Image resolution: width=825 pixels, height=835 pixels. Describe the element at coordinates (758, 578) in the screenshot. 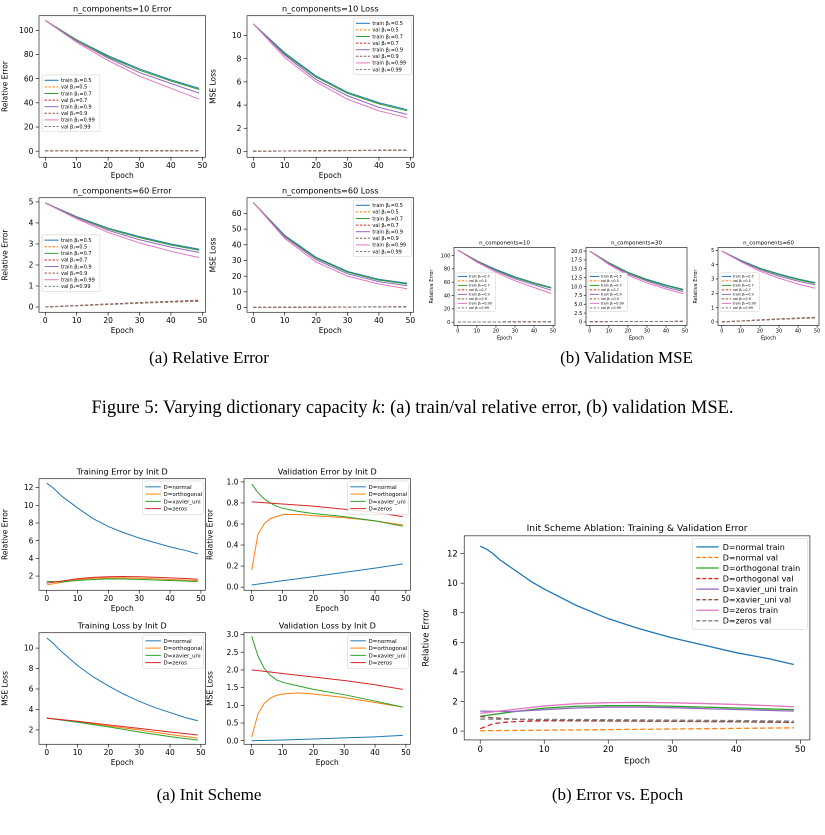

I see `legend-label: D=orthogonal val` at that location.